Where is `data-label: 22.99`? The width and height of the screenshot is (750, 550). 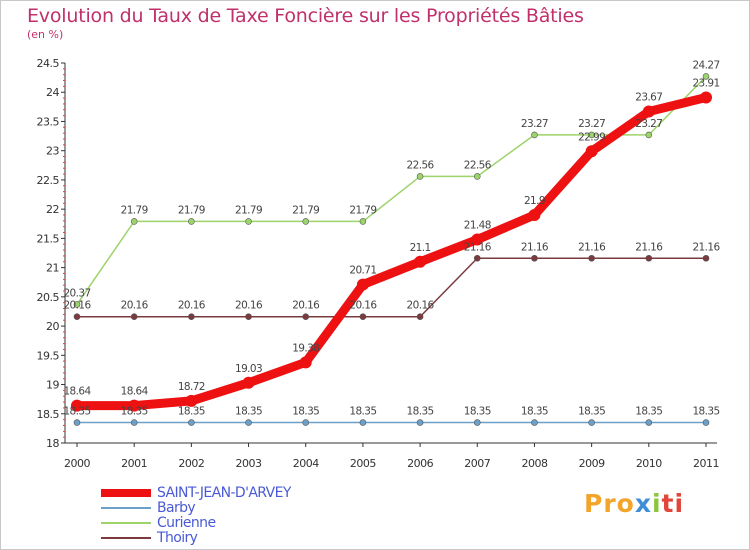
data-label: 22.99 is located at coordinates (591, 137).